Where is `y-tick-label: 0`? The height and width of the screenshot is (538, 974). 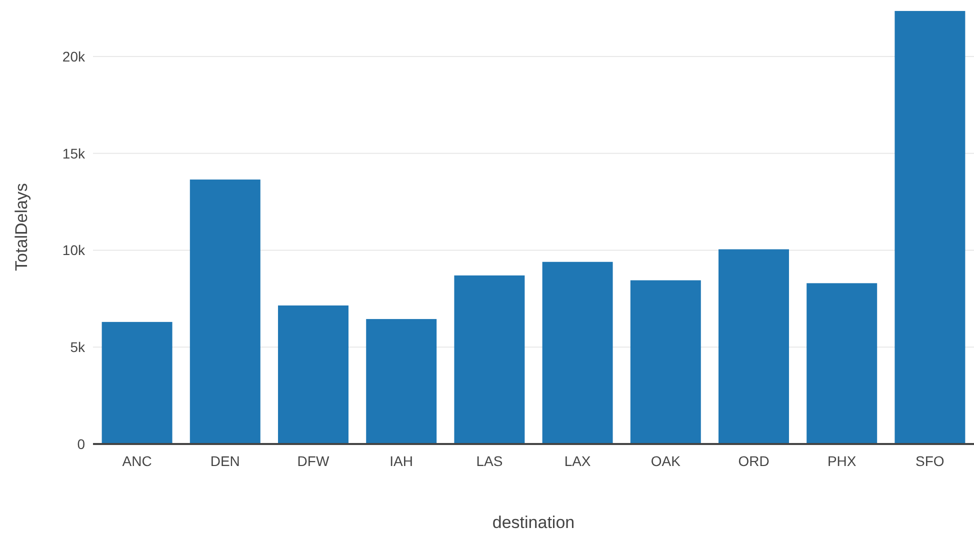 y-tick-label: 0 is located at coordinates (81, 444).